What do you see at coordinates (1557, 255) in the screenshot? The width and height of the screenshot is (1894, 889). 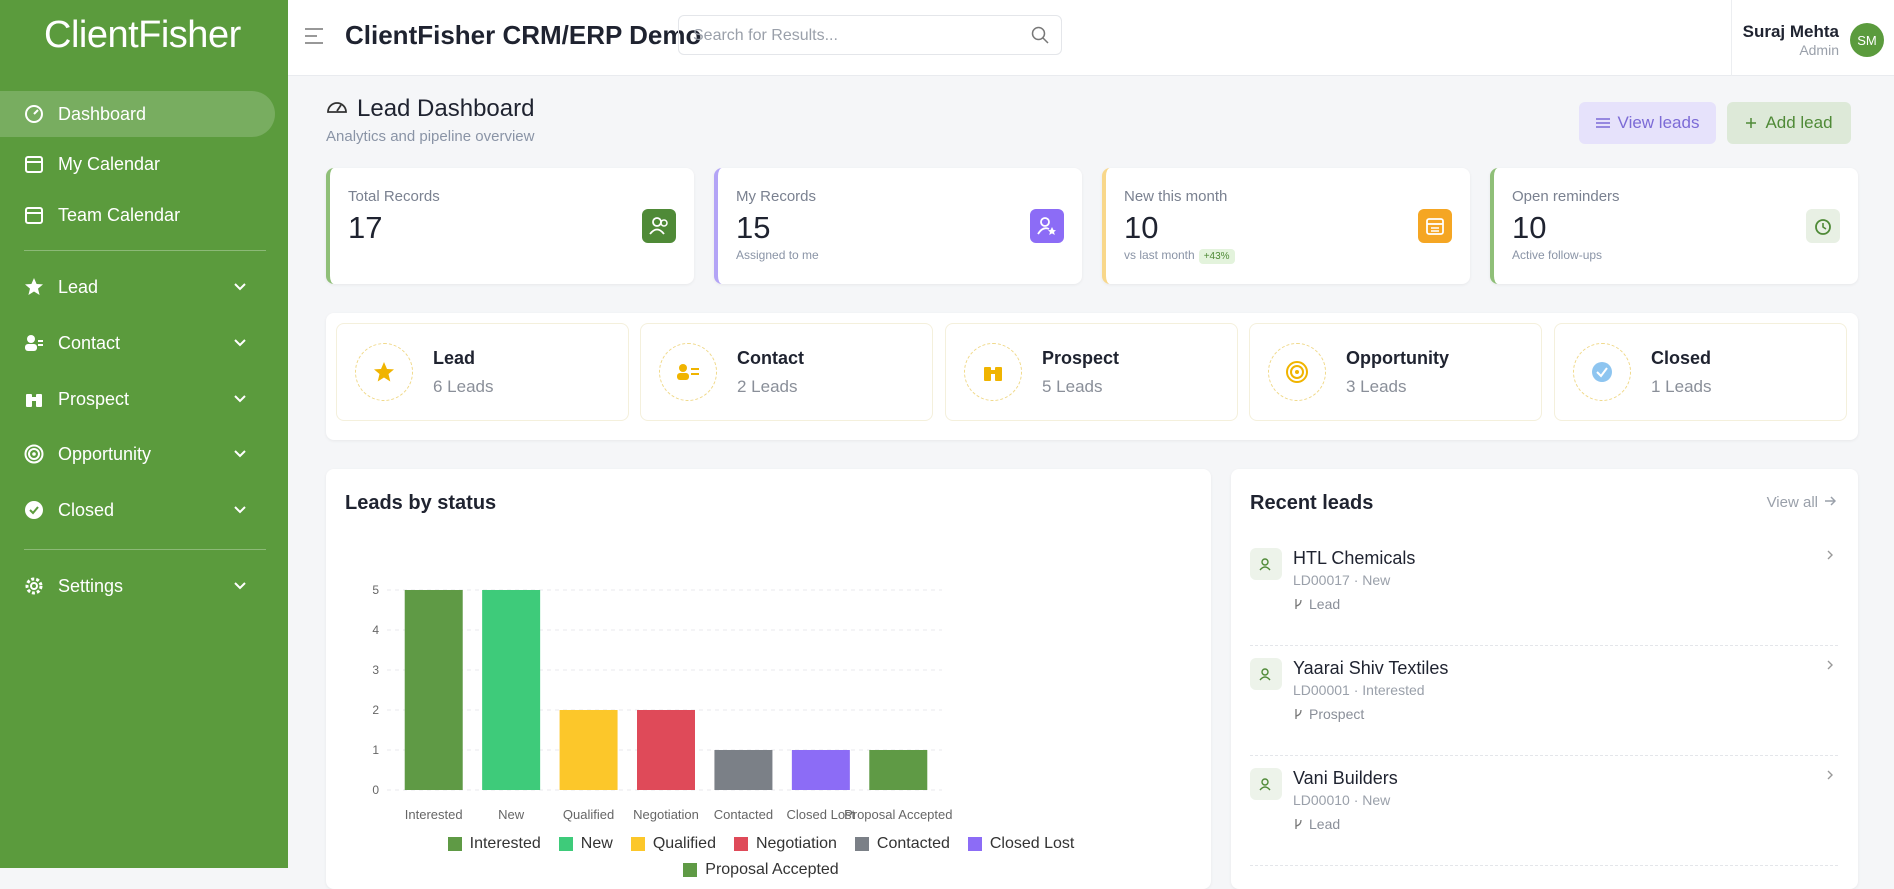 I see `stat-note: Active follow-ups` at bounding box center [1557, 255].